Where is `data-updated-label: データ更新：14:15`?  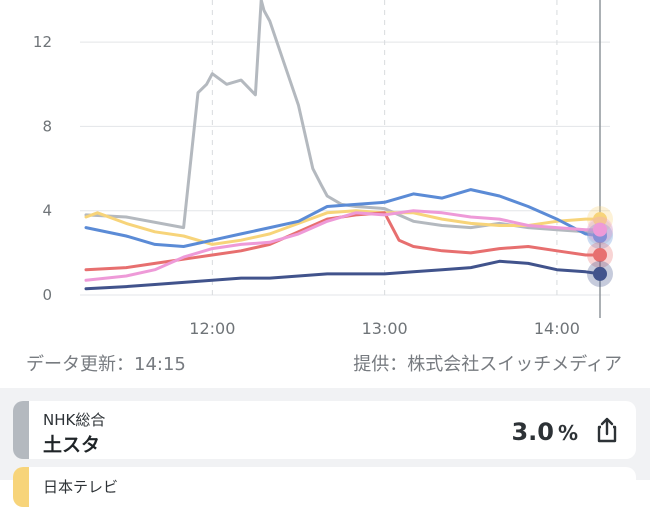 data-updated-label: データ更新：14:15 is located at coordinates (106, 364).